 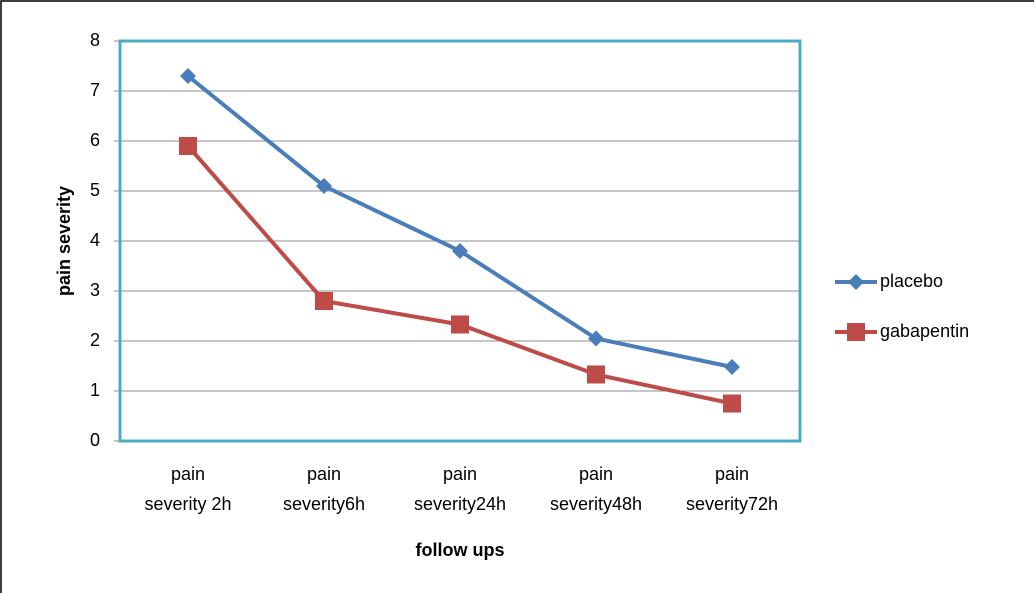 What do you see at coordinates (924, 331) in the screenshot?
I see `legend-label: gabapentin` at bounding box center [924, 331].